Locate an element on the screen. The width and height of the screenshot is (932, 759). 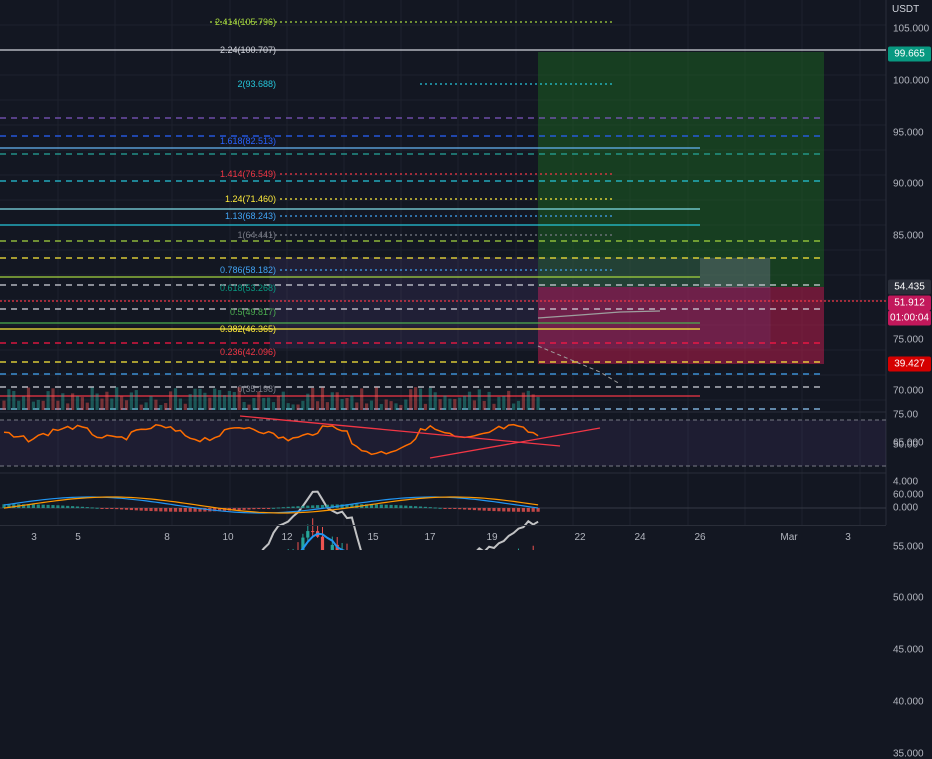
fib-label: 1.13(68.243) is located at coordinates (250, 216).